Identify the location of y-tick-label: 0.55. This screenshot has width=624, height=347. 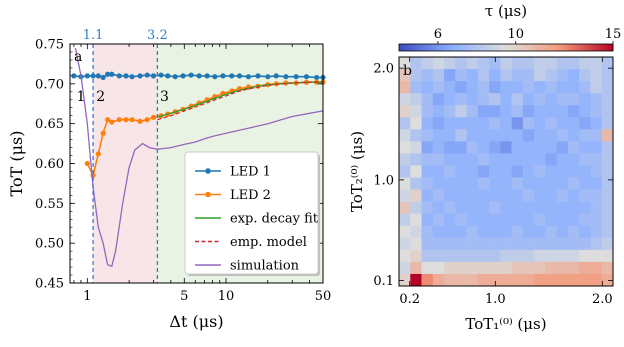
(49, 204).